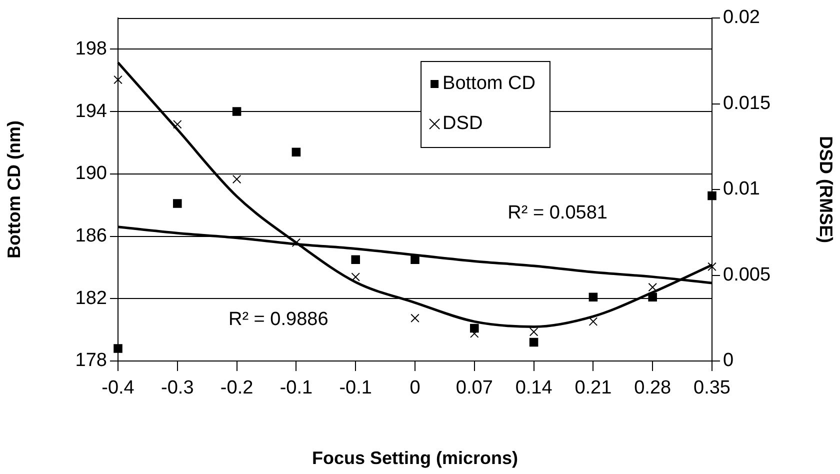  What do you see at coordinates (747, 275) in the screenshot?
I see `y2-tick-label: 0.005` at bounding box center [747, 275].